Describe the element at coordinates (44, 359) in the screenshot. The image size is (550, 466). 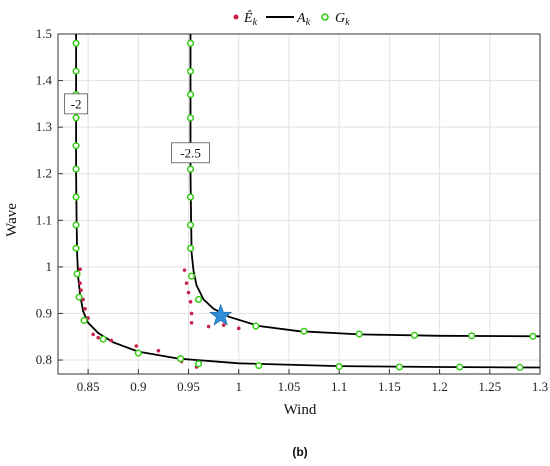
I see `y-tick-label: 0.8` at that location.